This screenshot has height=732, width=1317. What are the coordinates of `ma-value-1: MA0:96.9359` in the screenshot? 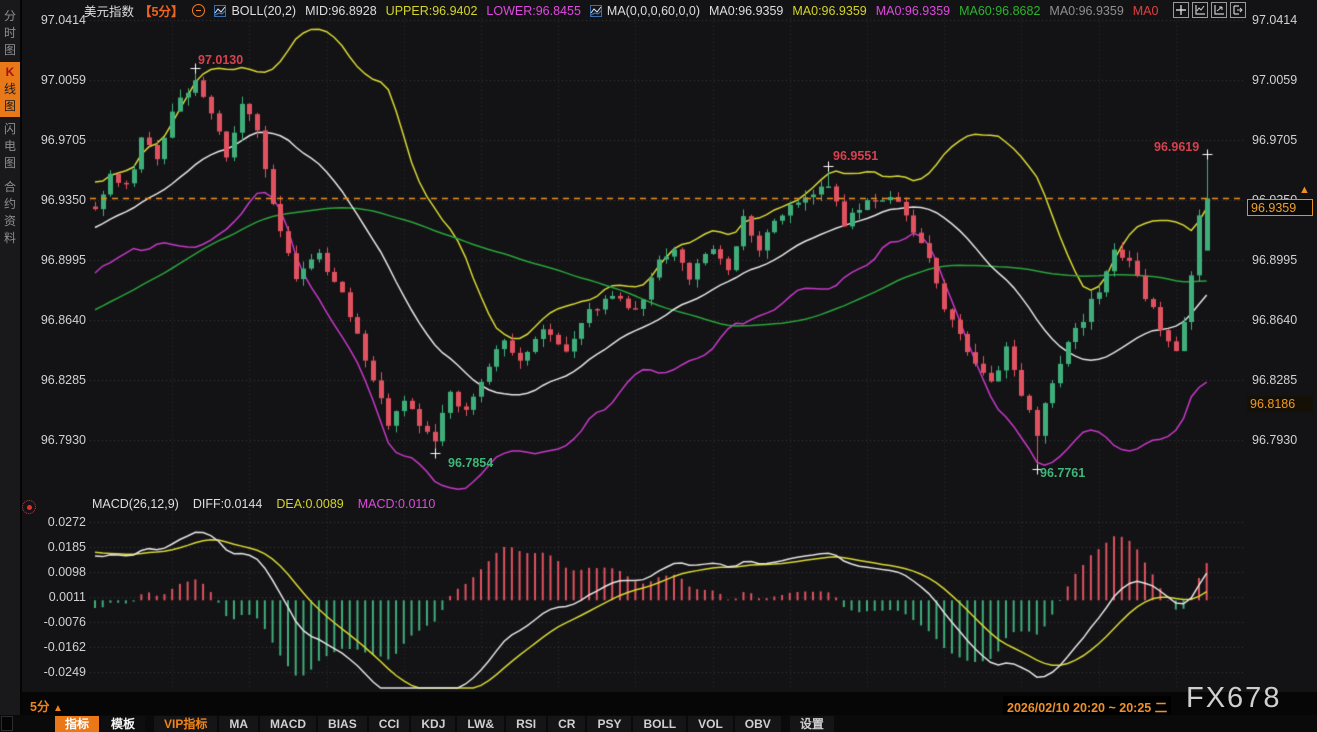 It's located at (746, 10).